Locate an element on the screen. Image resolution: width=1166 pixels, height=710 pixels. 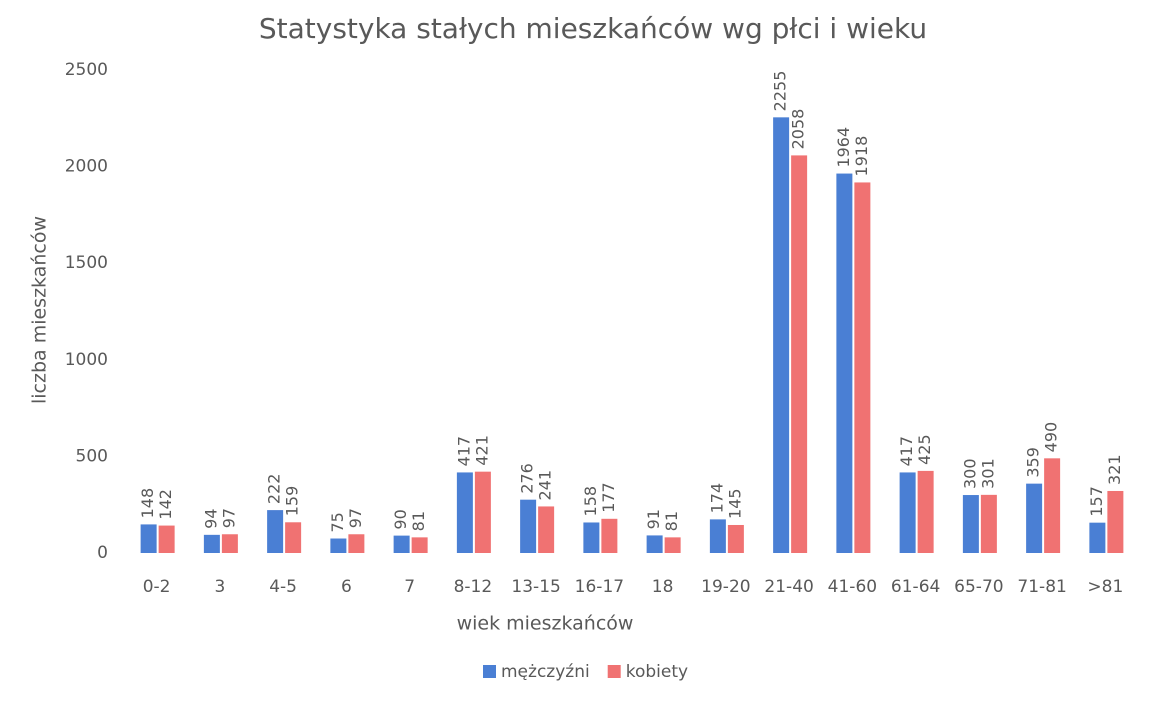
x-tick-label: 21-40 is located at coordinates (788, 587).